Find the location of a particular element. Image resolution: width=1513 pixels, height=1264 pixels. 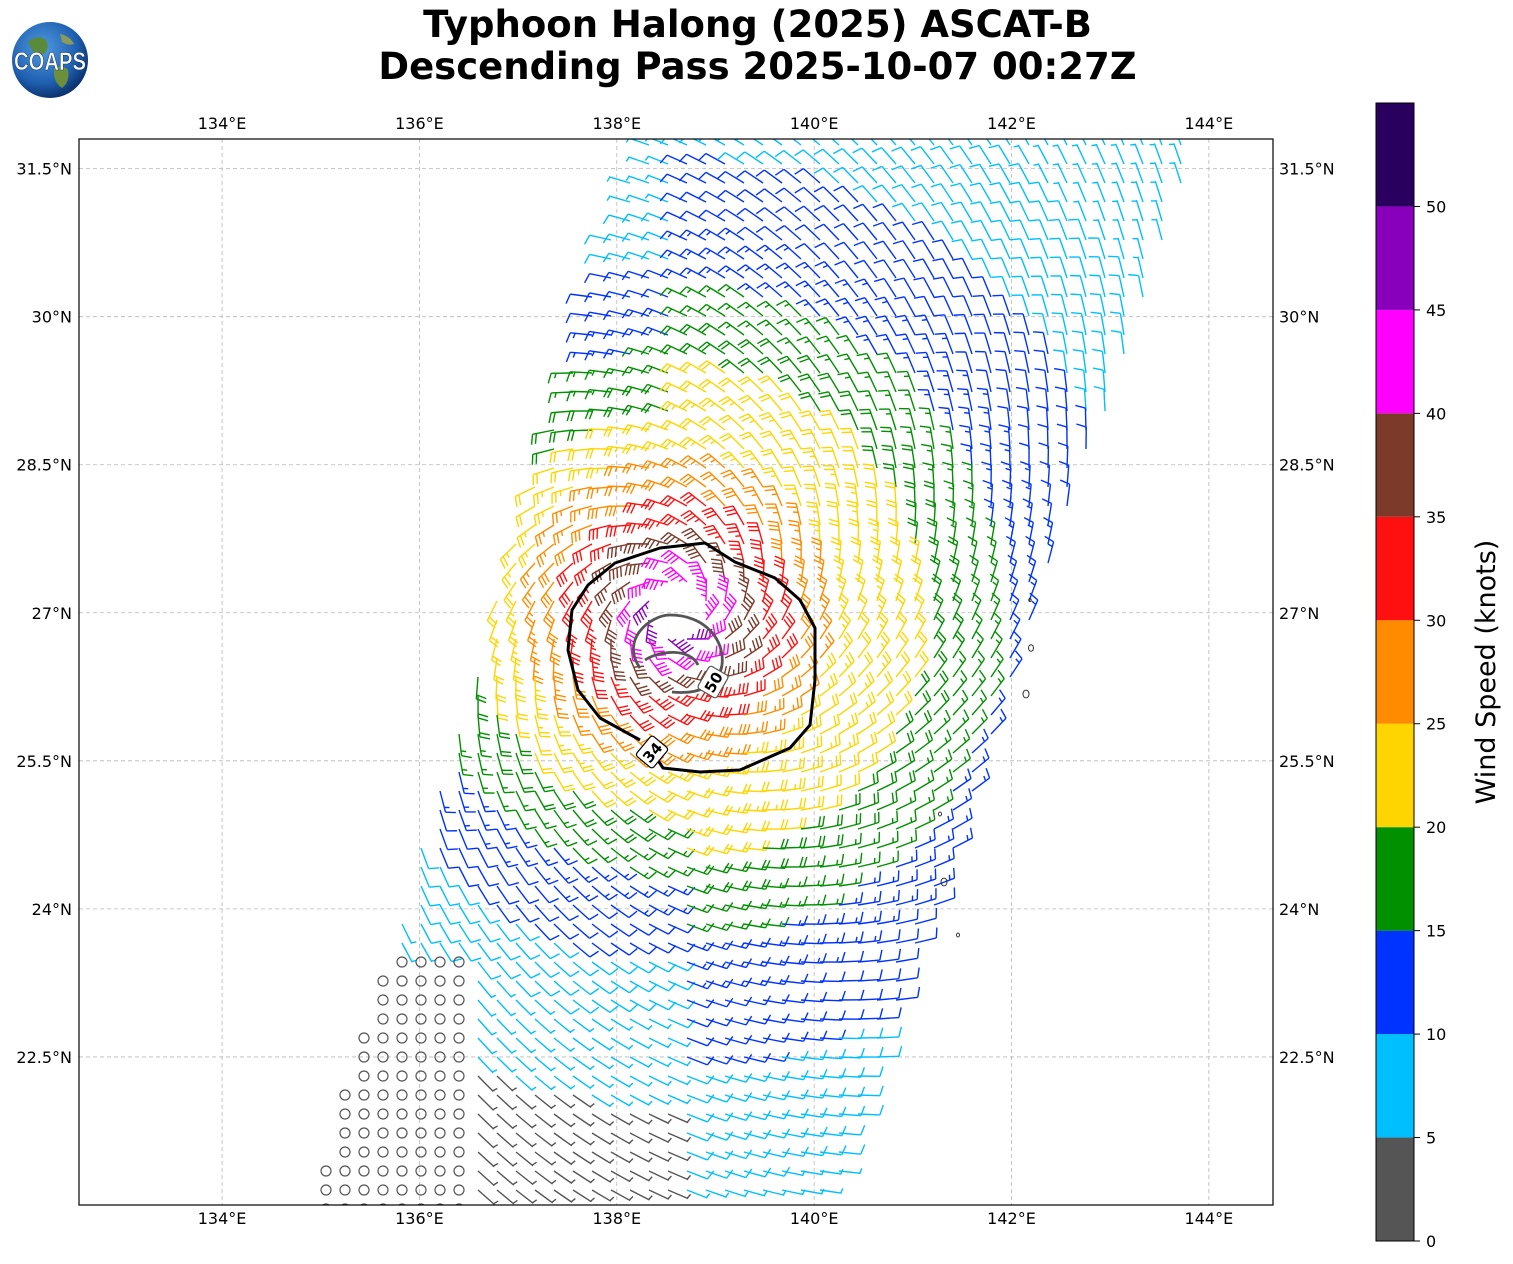

colorbar-tick-label: 20 is located at coordinates (1436, 827).